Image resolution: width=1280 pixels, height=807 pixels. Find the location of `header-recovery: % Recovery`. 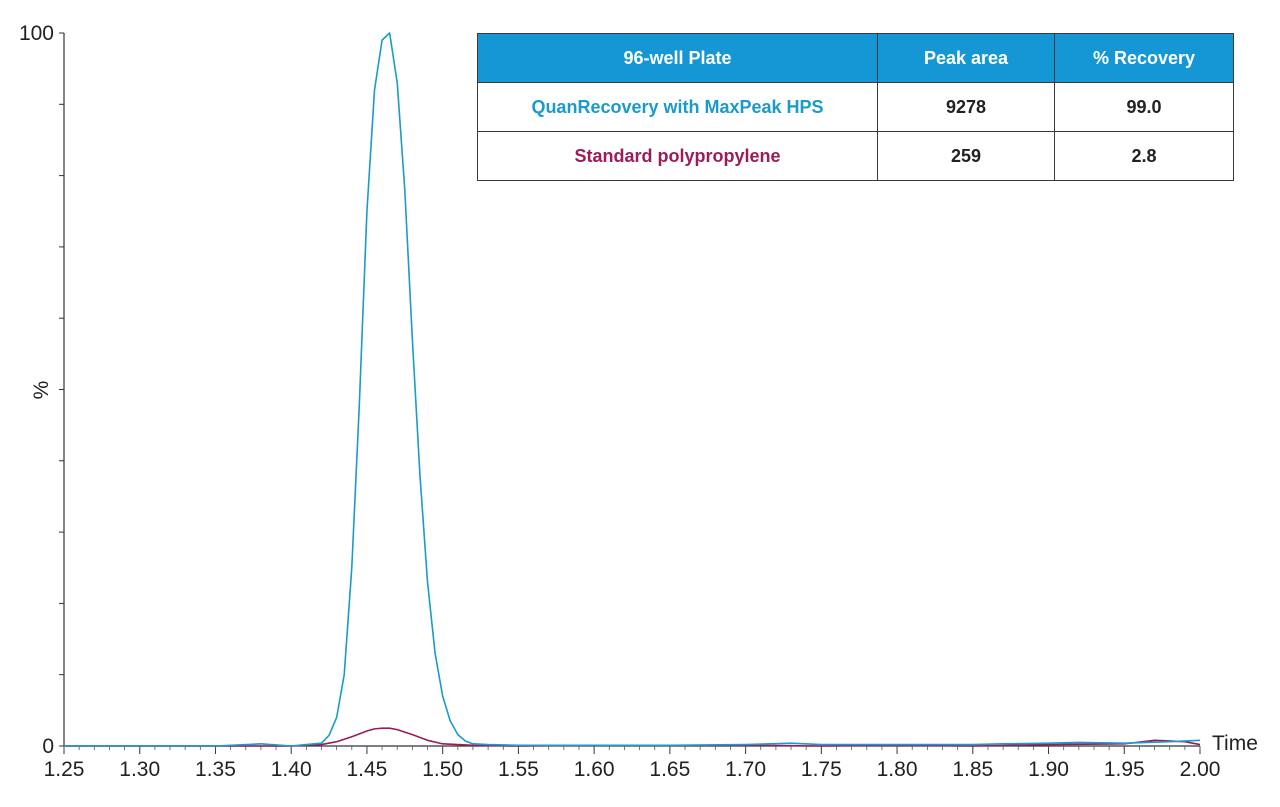

header-recovery: % Recovery is located at coordinates (1144, 58).